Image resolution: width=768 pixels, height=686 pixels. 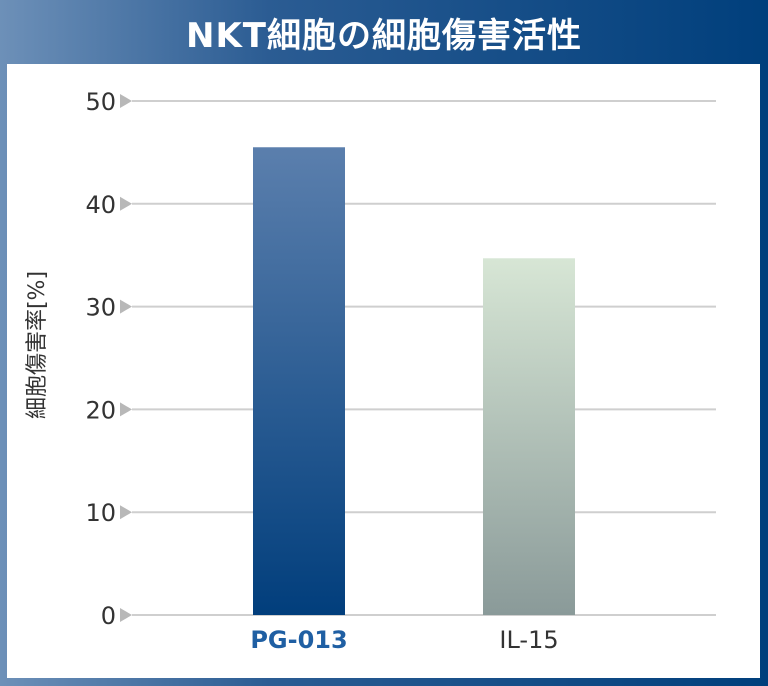 What do you see at coordinates (100, 205) in the screenshot?
I see `y-tick-label-40: 40` at bounding box center [100, 205].